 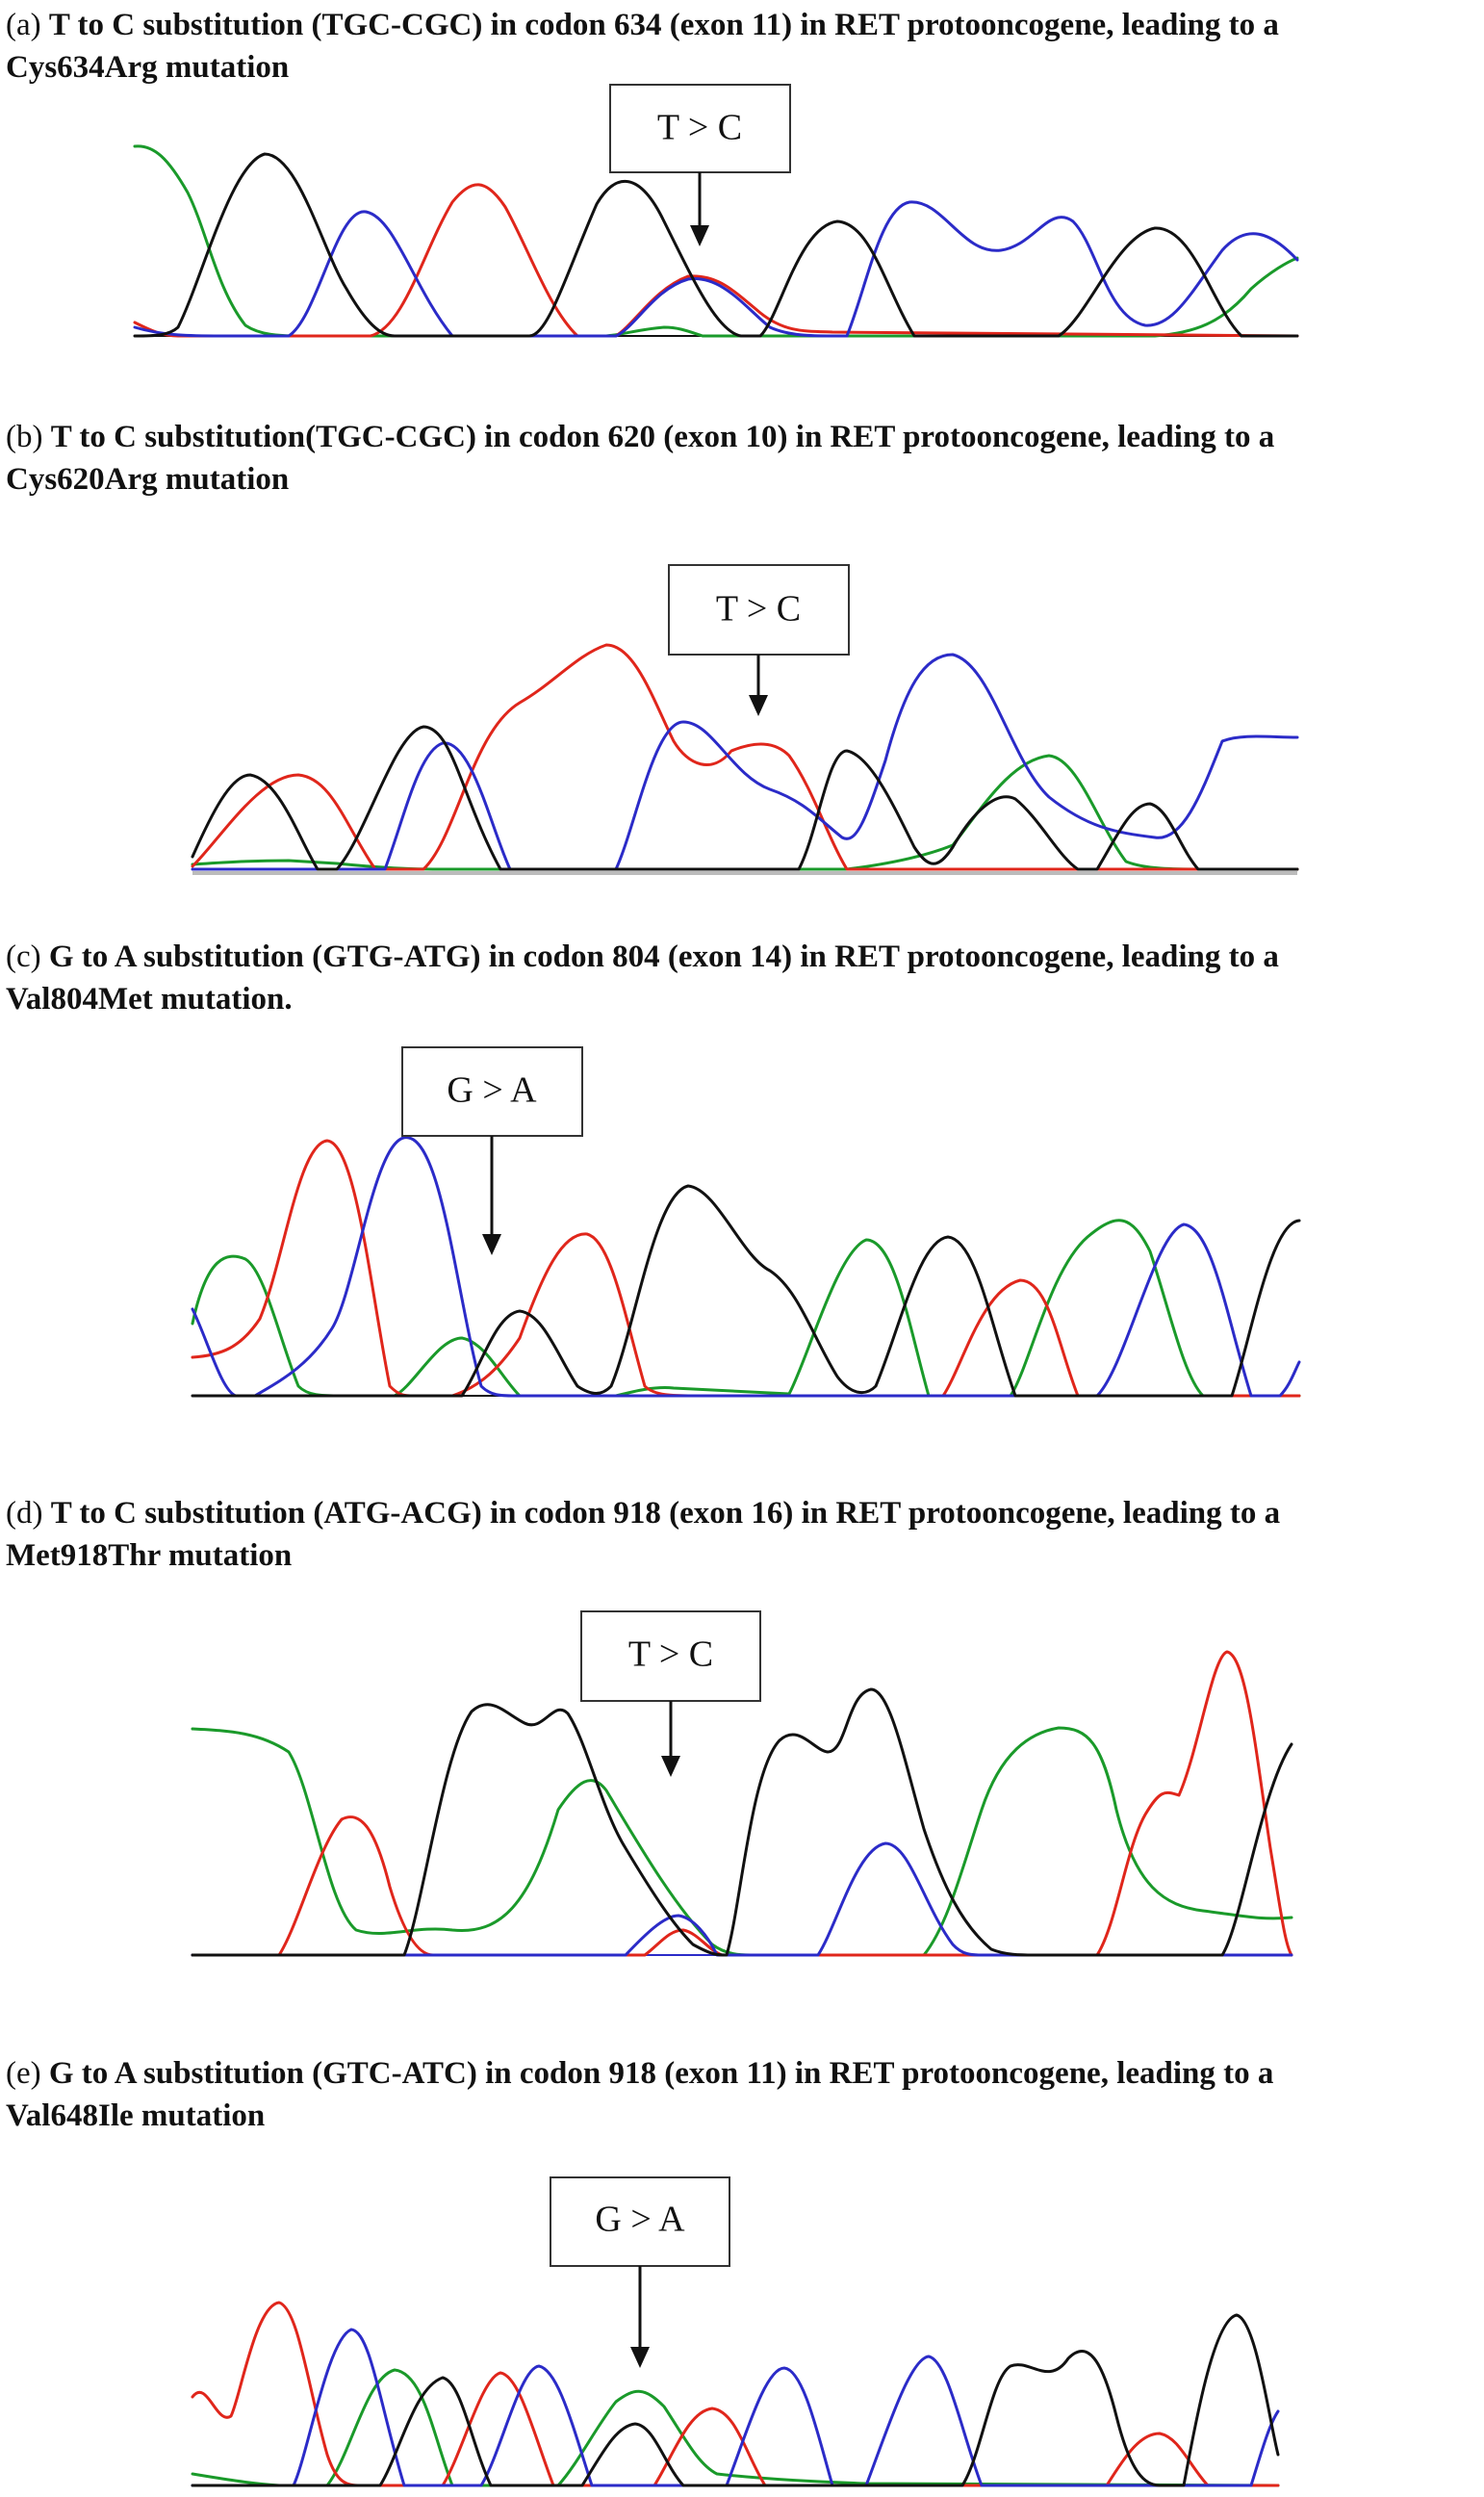 I want to click on panel-c-trace-g, so click(x=746, y=1291).